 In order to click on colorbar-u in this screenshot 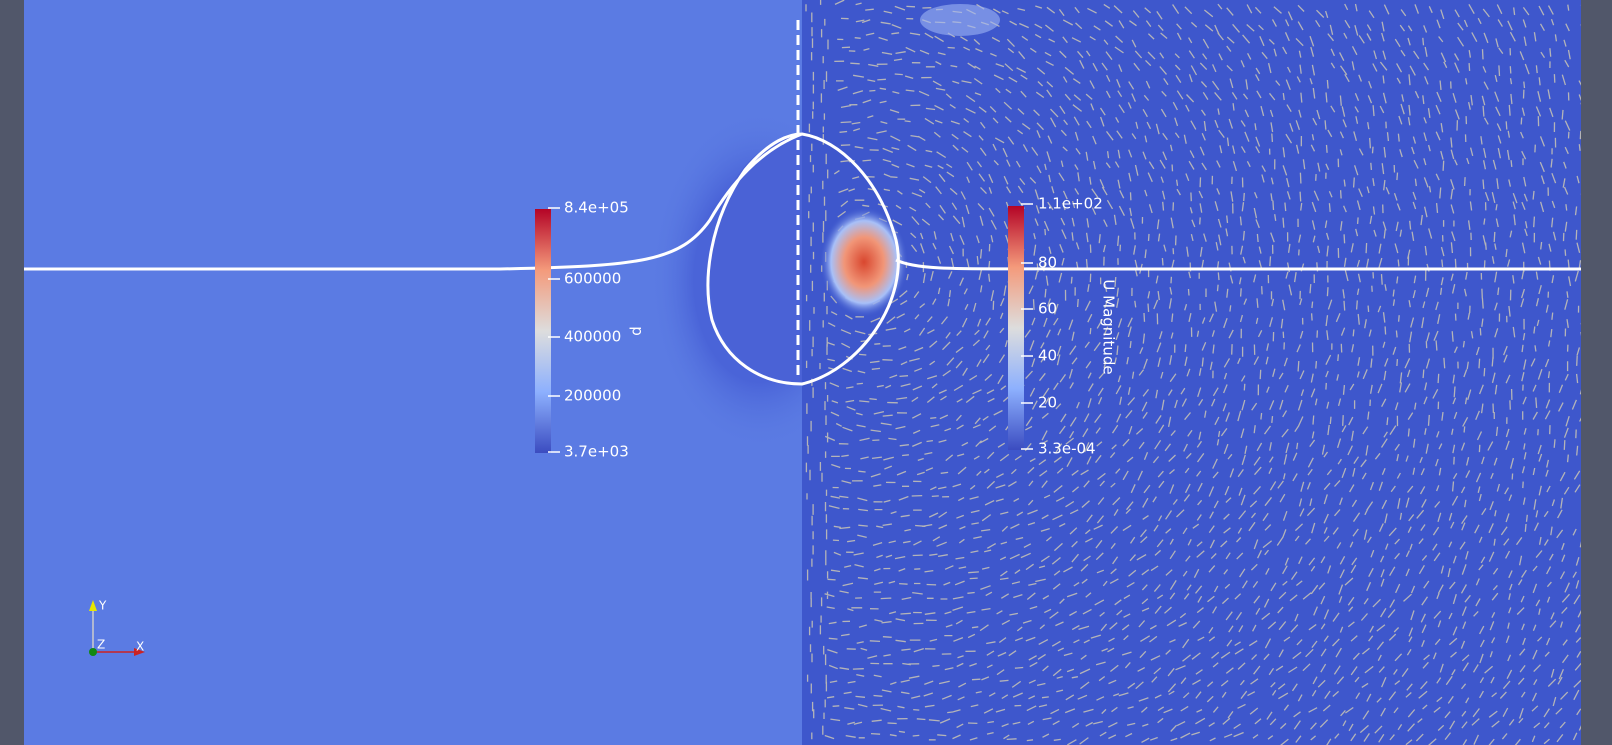, I will do `click(1016, 328)`.